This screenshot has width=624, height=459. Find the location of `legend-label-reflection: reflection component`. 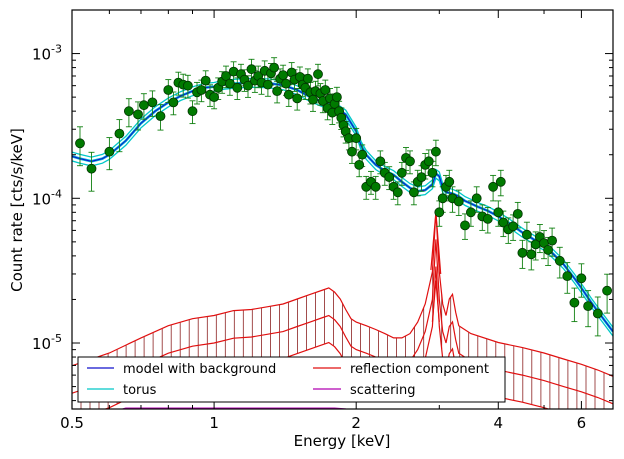

legend-label-reflection: reflection component is located at coordinates (419, 369).